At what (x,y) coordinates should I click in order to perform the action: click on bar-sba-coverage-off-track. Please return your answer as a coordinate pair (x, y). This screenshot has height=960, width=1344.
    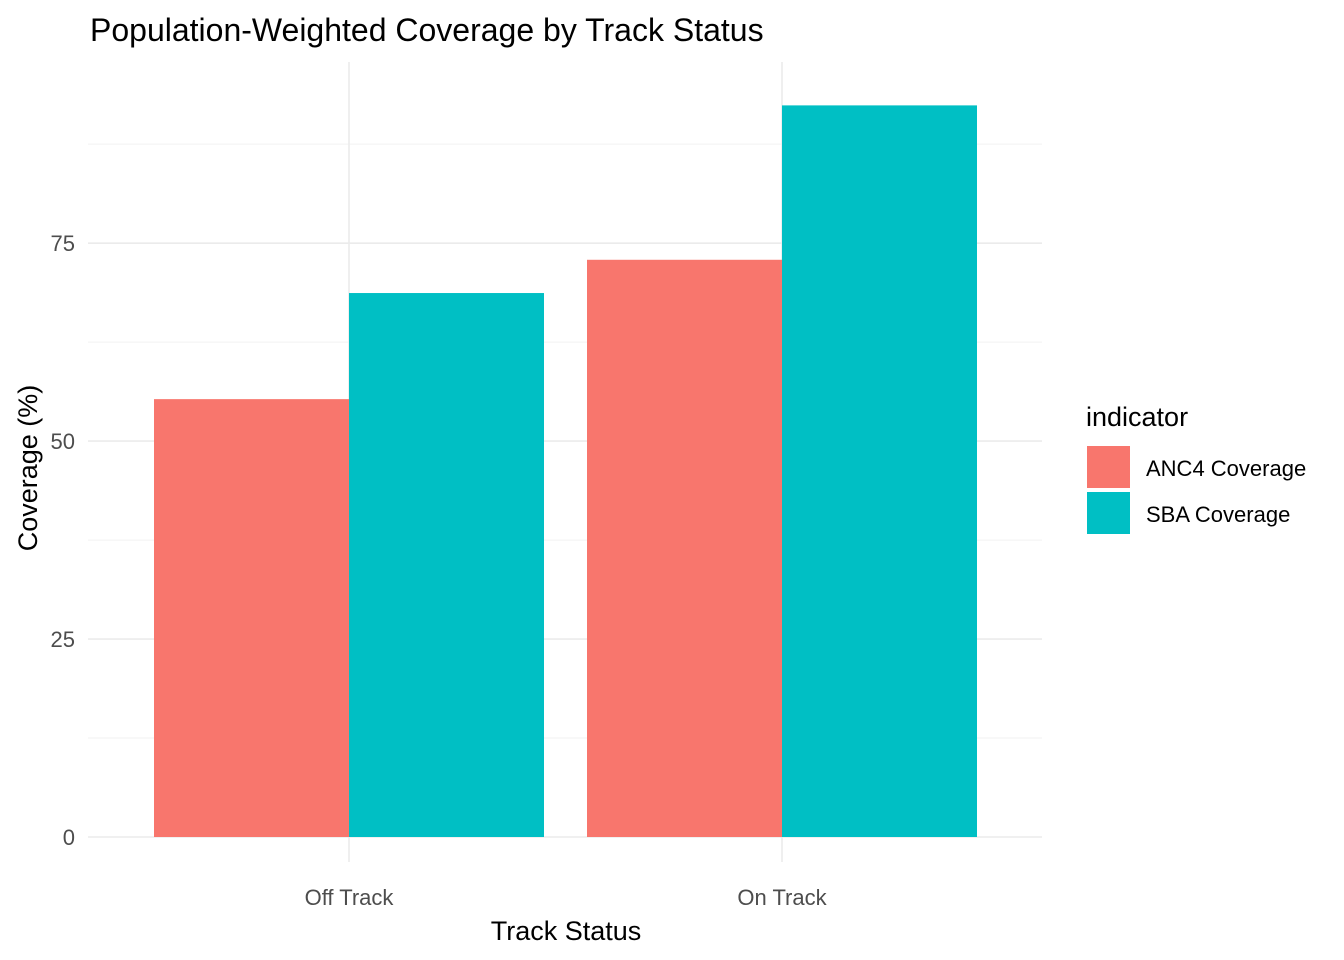
    Looking at the image, I should click on (446, 565).